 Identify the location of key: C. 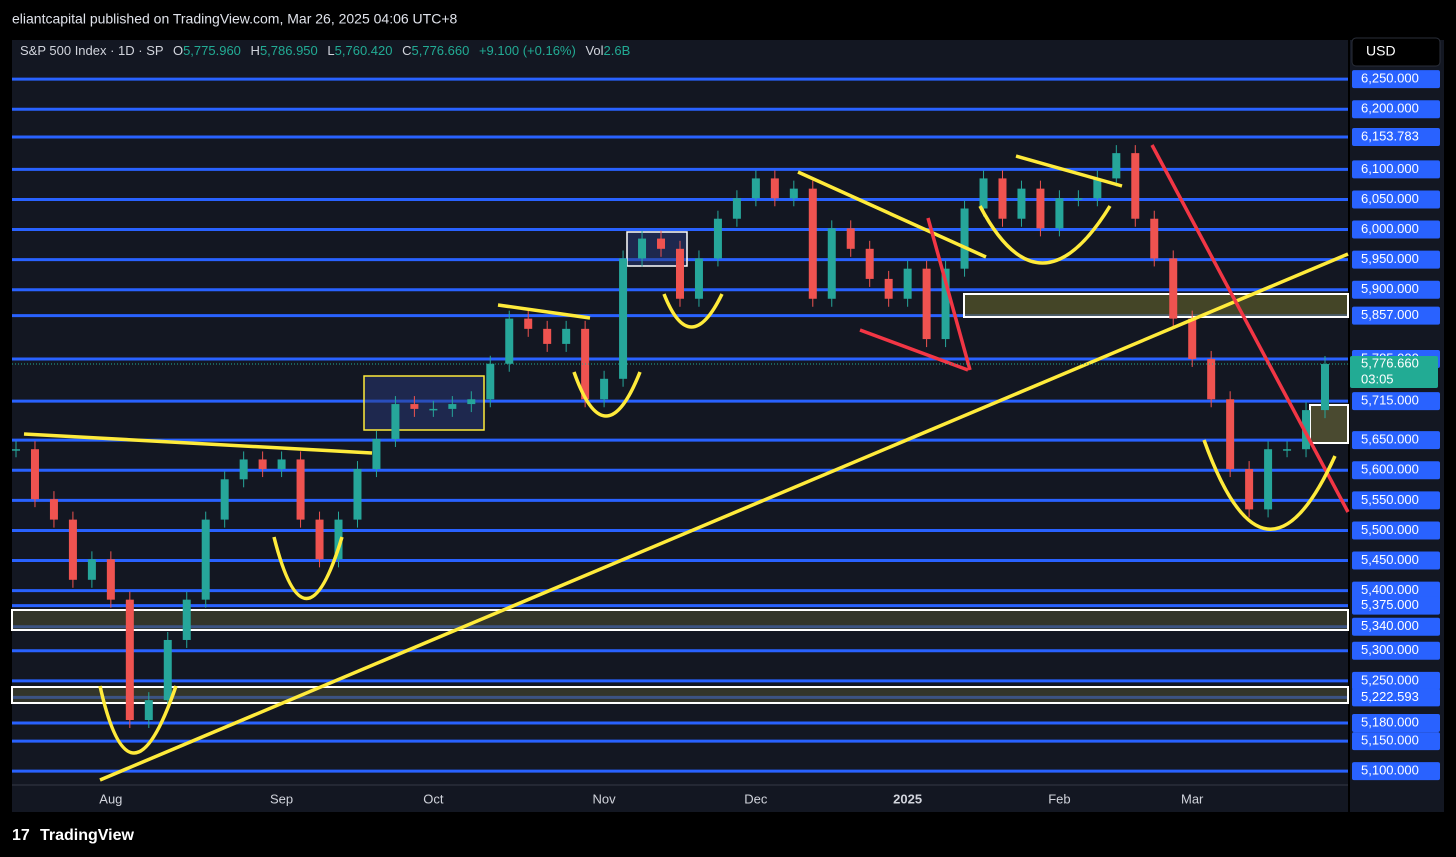
(406, 50).